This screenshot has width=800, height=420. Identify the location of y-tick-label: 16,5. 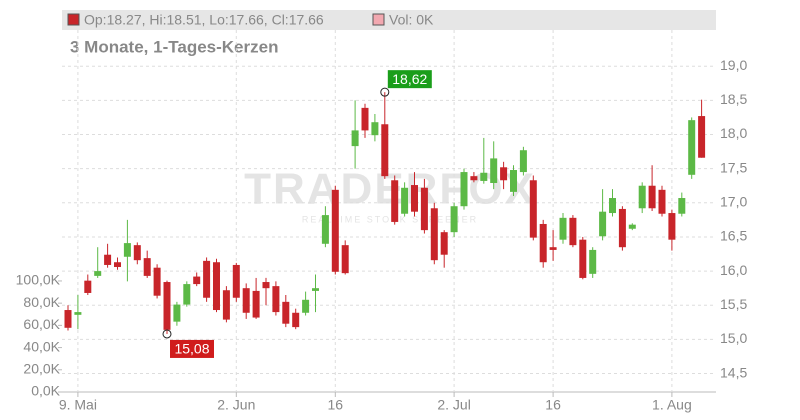
(733, 236).